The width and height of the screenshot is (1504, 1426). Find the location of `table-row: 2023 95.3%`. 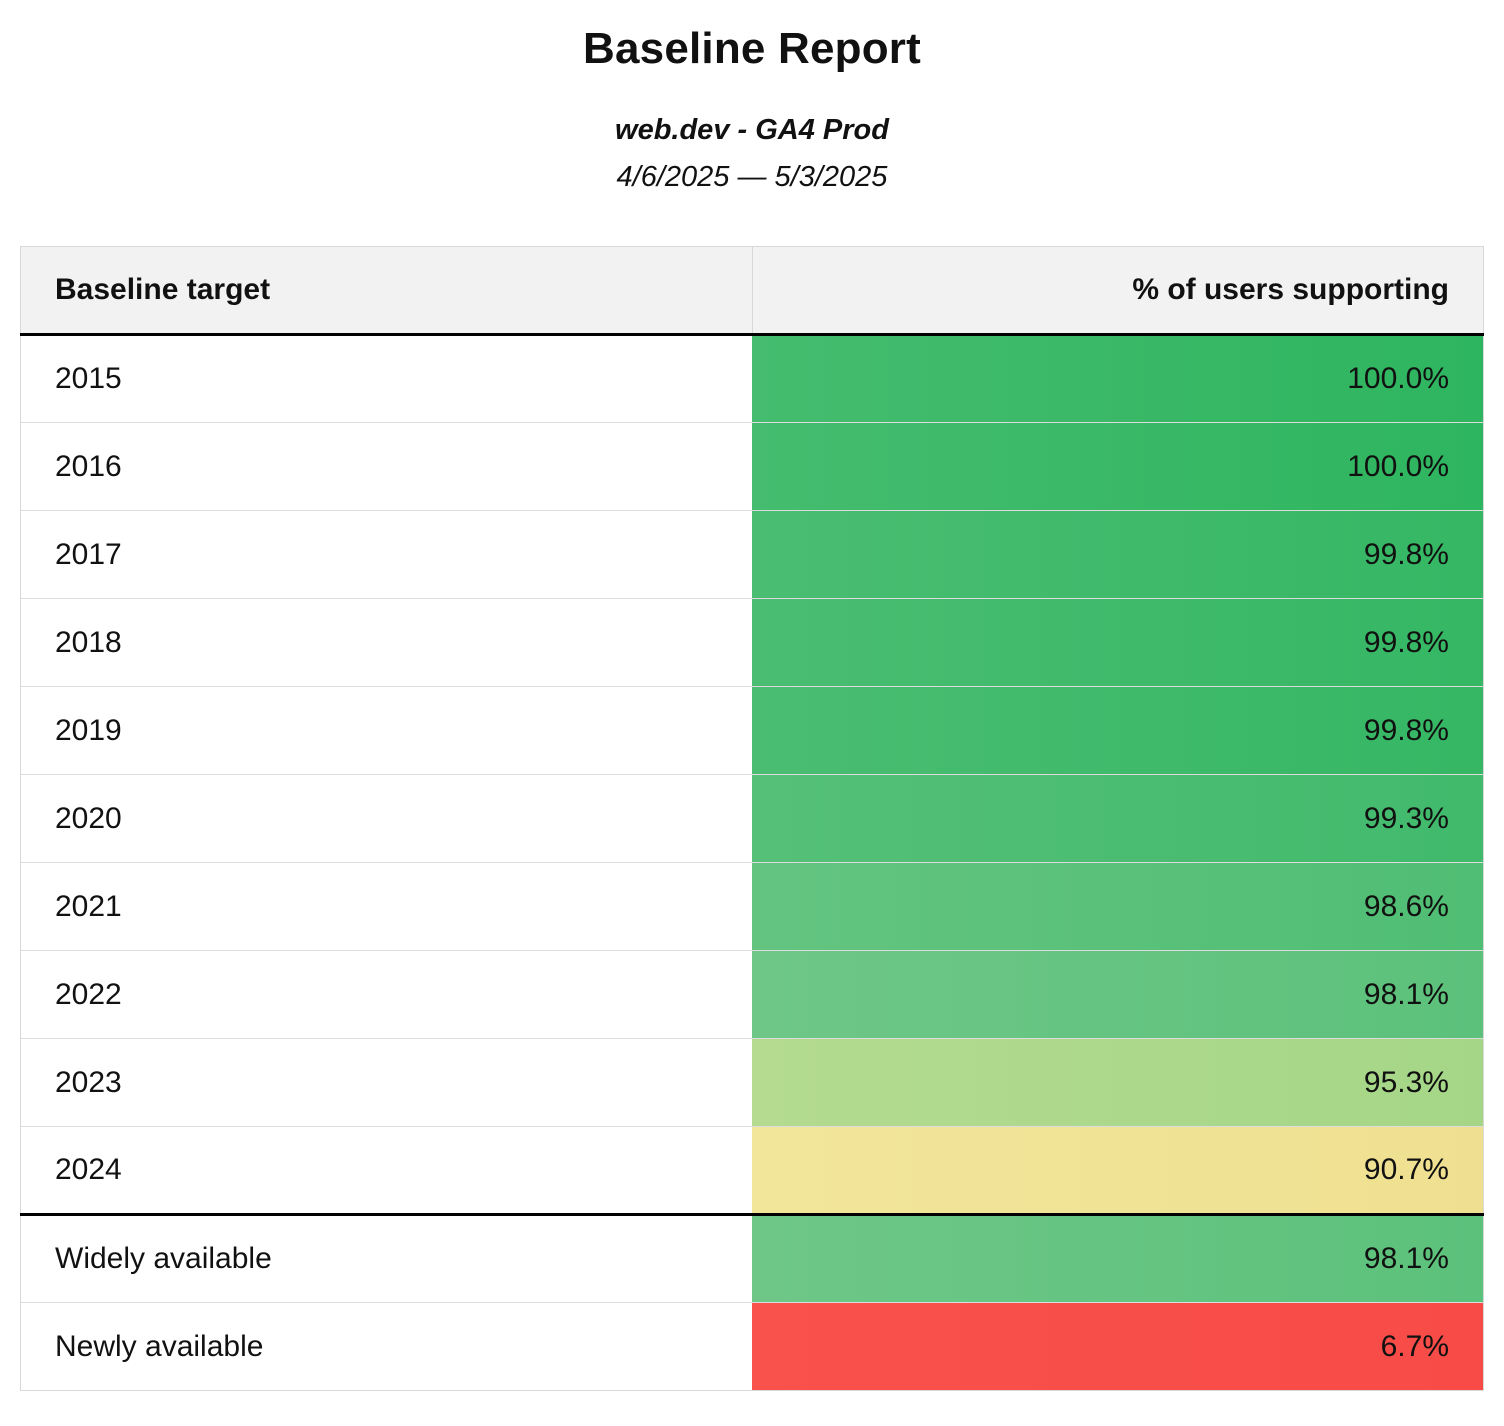

table-row: 2023 95.3% is located at coordinates (752, 1082).